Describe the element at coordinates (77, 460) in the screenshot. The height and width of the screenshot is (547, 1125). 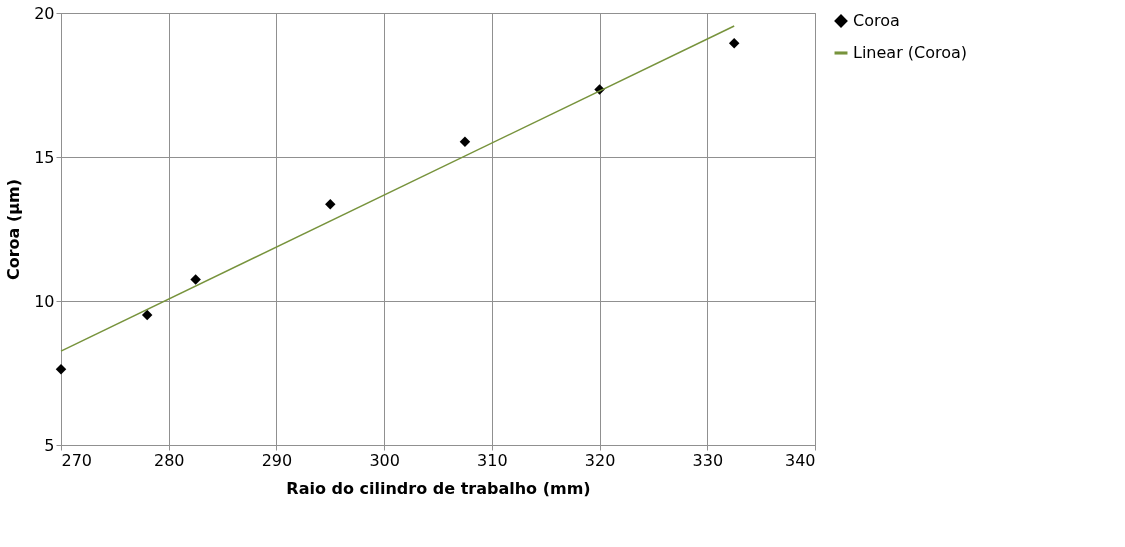
I see `x-tick-label: 270` at that location.